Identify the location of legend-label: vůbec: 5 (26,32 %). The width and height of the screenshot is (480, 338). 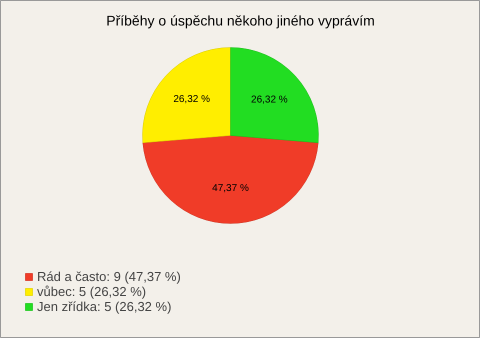
(91, 291).